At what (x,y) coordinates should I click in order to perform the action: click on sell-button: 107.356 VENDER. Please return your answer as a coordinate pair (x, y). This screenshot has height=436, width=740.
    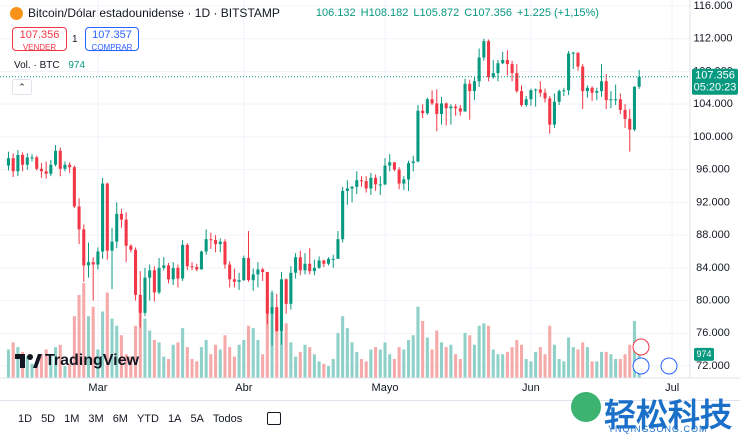
    Looking at the image, I should click on (39, 39).